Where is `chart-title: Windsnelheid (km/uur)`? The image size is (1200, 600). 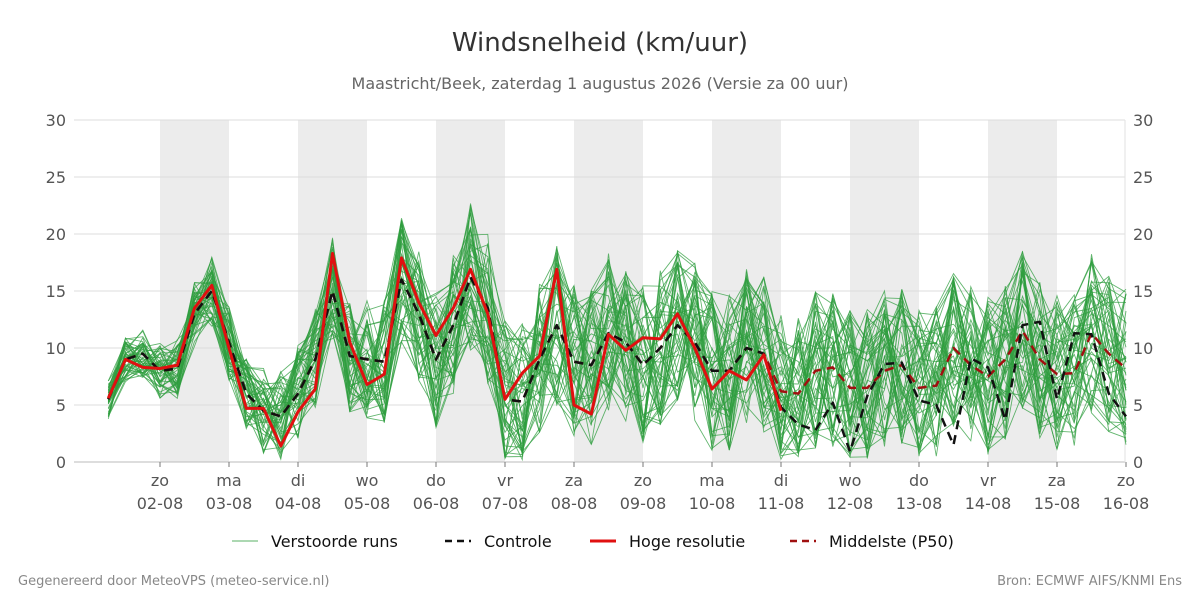
chart-title: Windsnelheid (km/uur) is located at coordinates (600, 43).